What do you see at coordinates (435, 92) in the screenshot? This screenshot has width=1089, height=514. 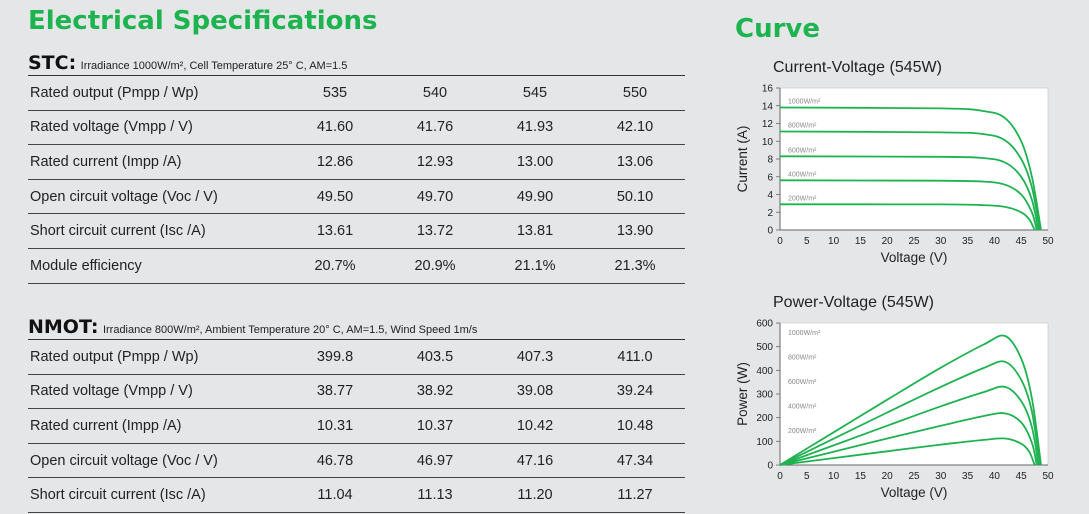 I see `table-cell: 540` at bounding box center [435, 92].